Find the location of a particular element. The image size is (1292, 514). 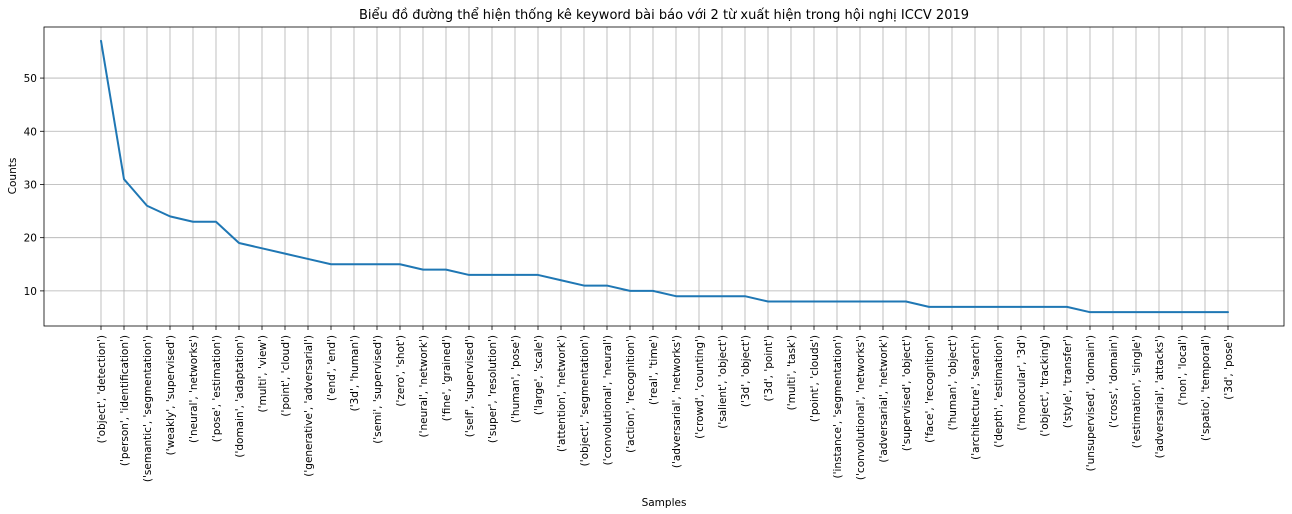

x-tick-label: ('adversarial', 'network') is located at coordinates (884, 399).